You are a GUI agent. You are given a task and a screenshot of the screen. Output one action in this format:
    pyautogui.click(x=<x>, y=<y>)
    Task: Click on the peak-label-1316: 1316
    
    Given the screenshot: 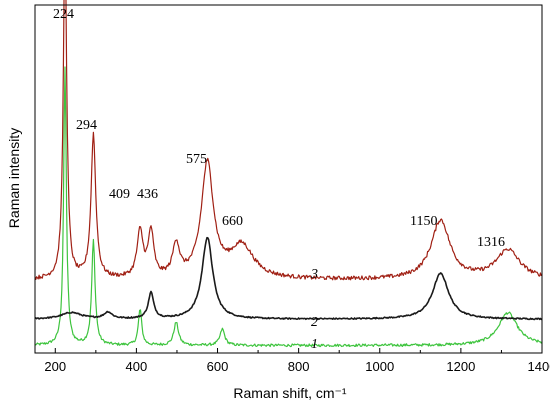 What is the action you would take?
    pyautogui.click(x=491, y=242)
    